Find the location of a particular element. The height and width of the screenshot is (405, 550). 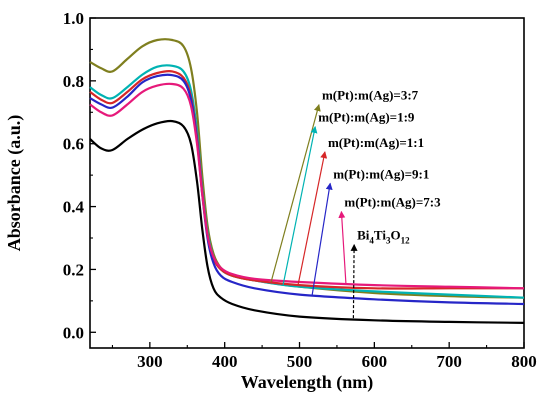

y-tick-label: 0.8 is located at coordinates (73, 81).